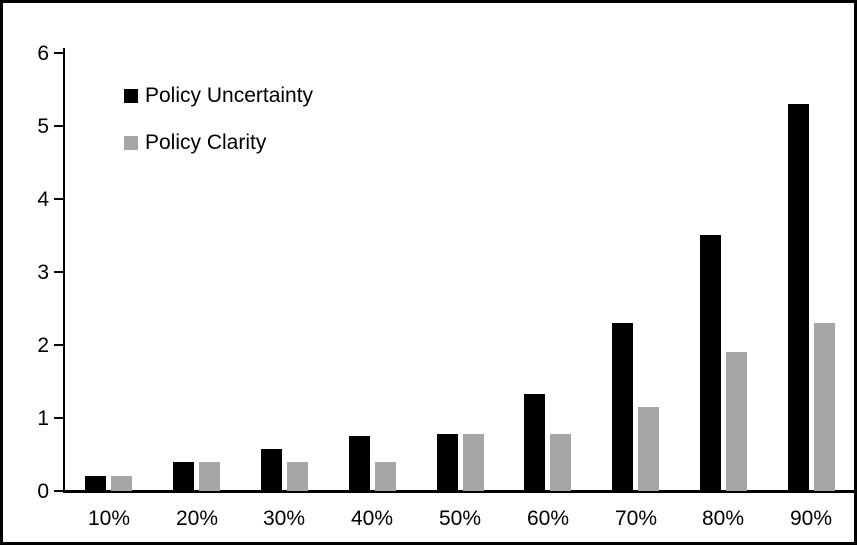 The width and height of the screenshot is (857, 545). What do you see at coordinates (131, 142) in the screenshot?
I see `legend-marker-policy-clarity` at bounding box center [131, 142].